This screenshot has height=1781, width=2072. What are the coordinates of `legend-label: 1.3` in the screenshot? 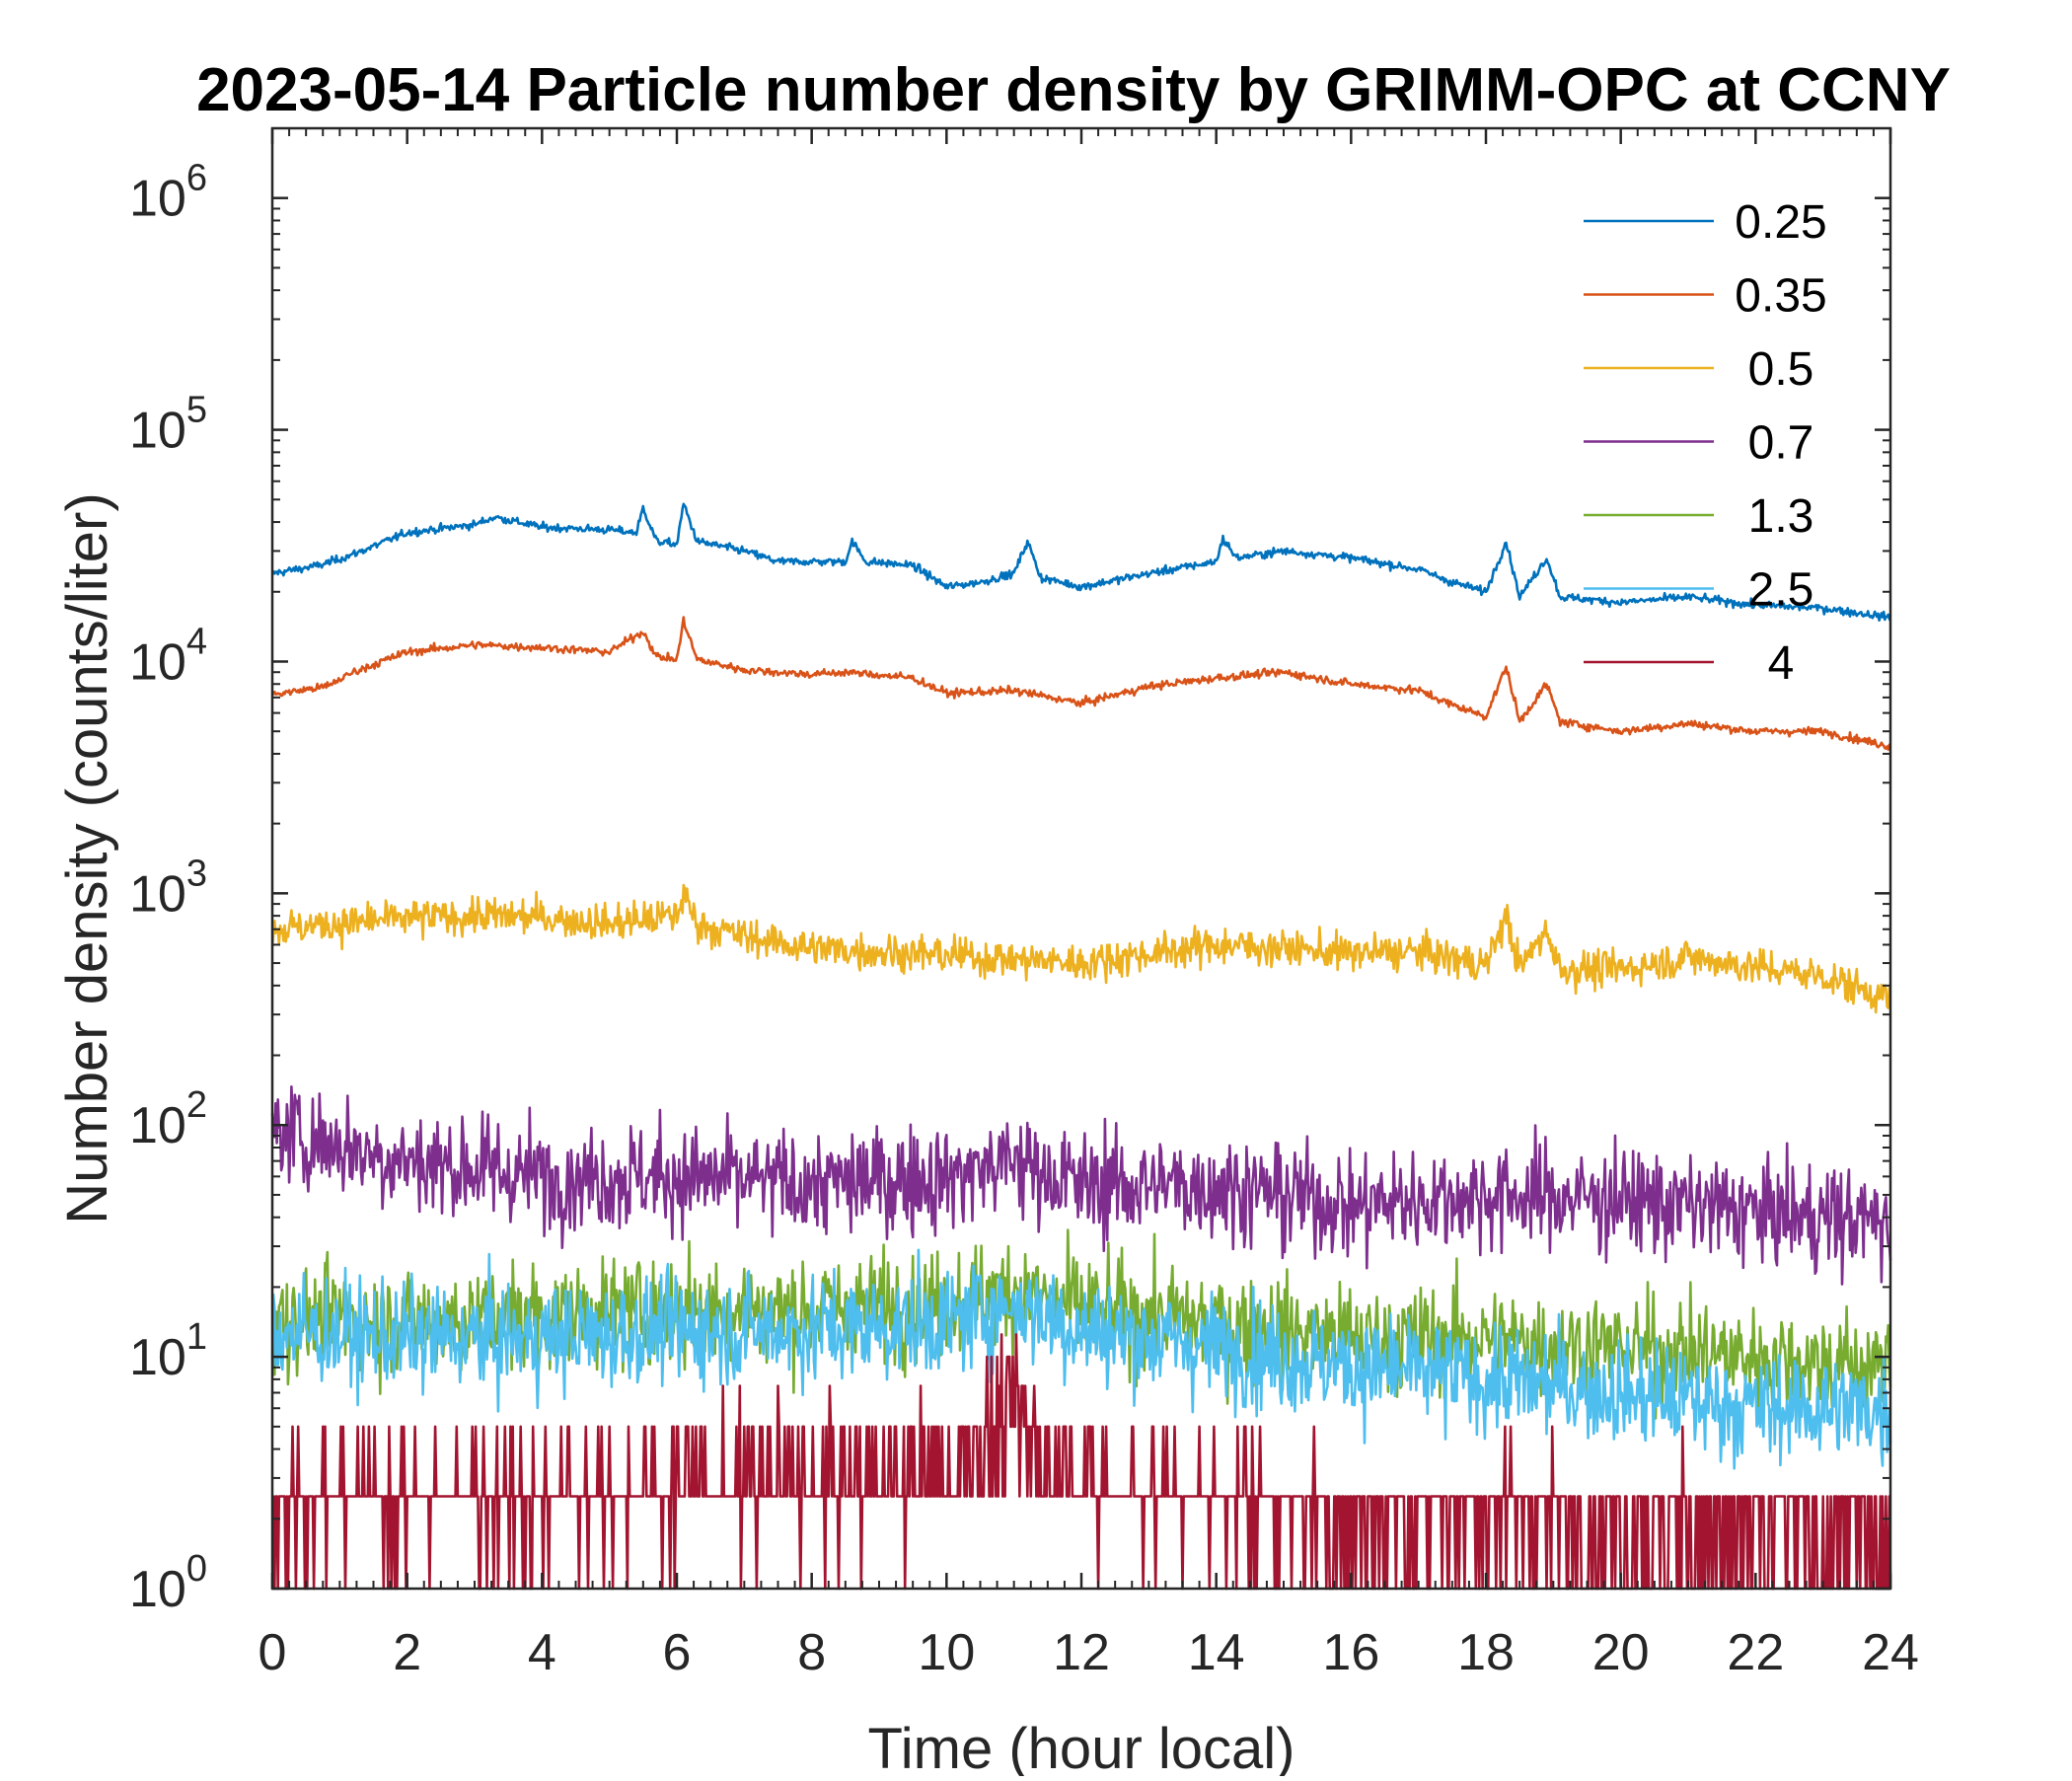 It's located at (1781, 516).